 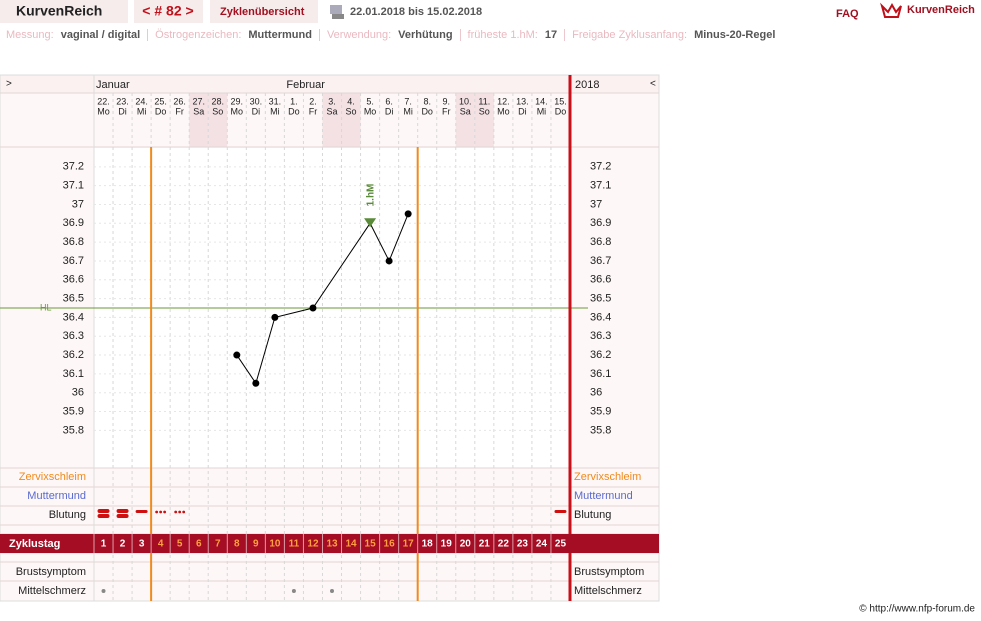 I want to click on cycle-day: 21, so click(x=485, y=544).